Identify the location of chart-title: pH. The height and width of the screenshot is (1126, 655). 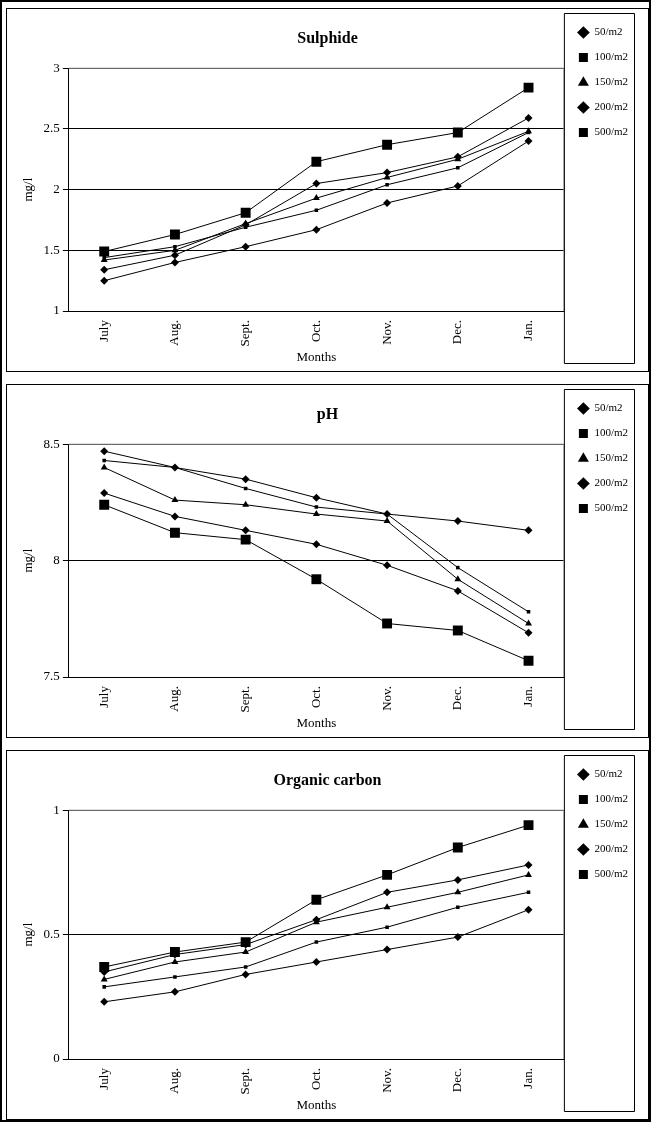
(327, 413).